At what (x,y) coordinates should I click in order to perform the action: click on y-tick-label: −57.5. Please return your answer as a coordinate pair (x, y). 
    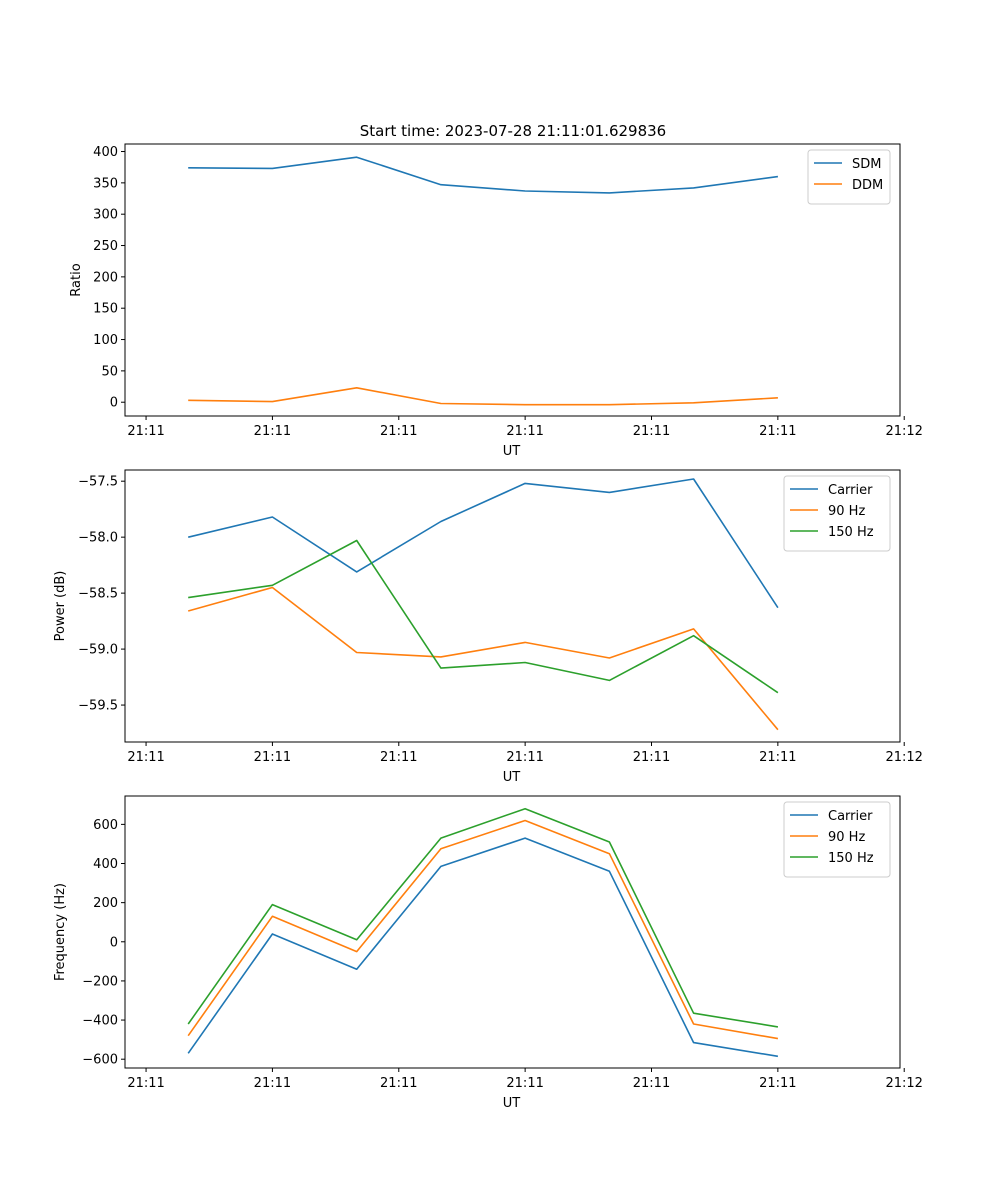
    Looking at the image, I should click on (98, 482).